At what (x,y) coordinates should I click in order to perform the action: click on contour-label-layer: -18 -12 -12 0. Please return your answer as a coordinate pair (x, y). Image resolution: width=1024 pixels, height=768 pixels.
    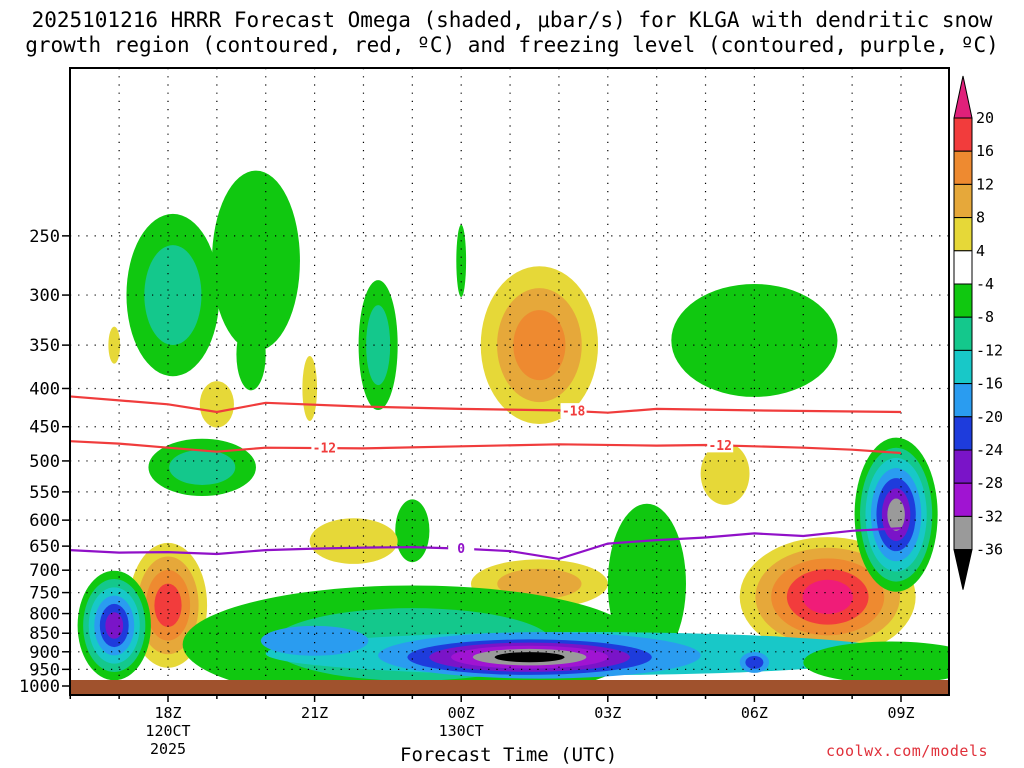
    Looking at the image, I should click on (522, 480).